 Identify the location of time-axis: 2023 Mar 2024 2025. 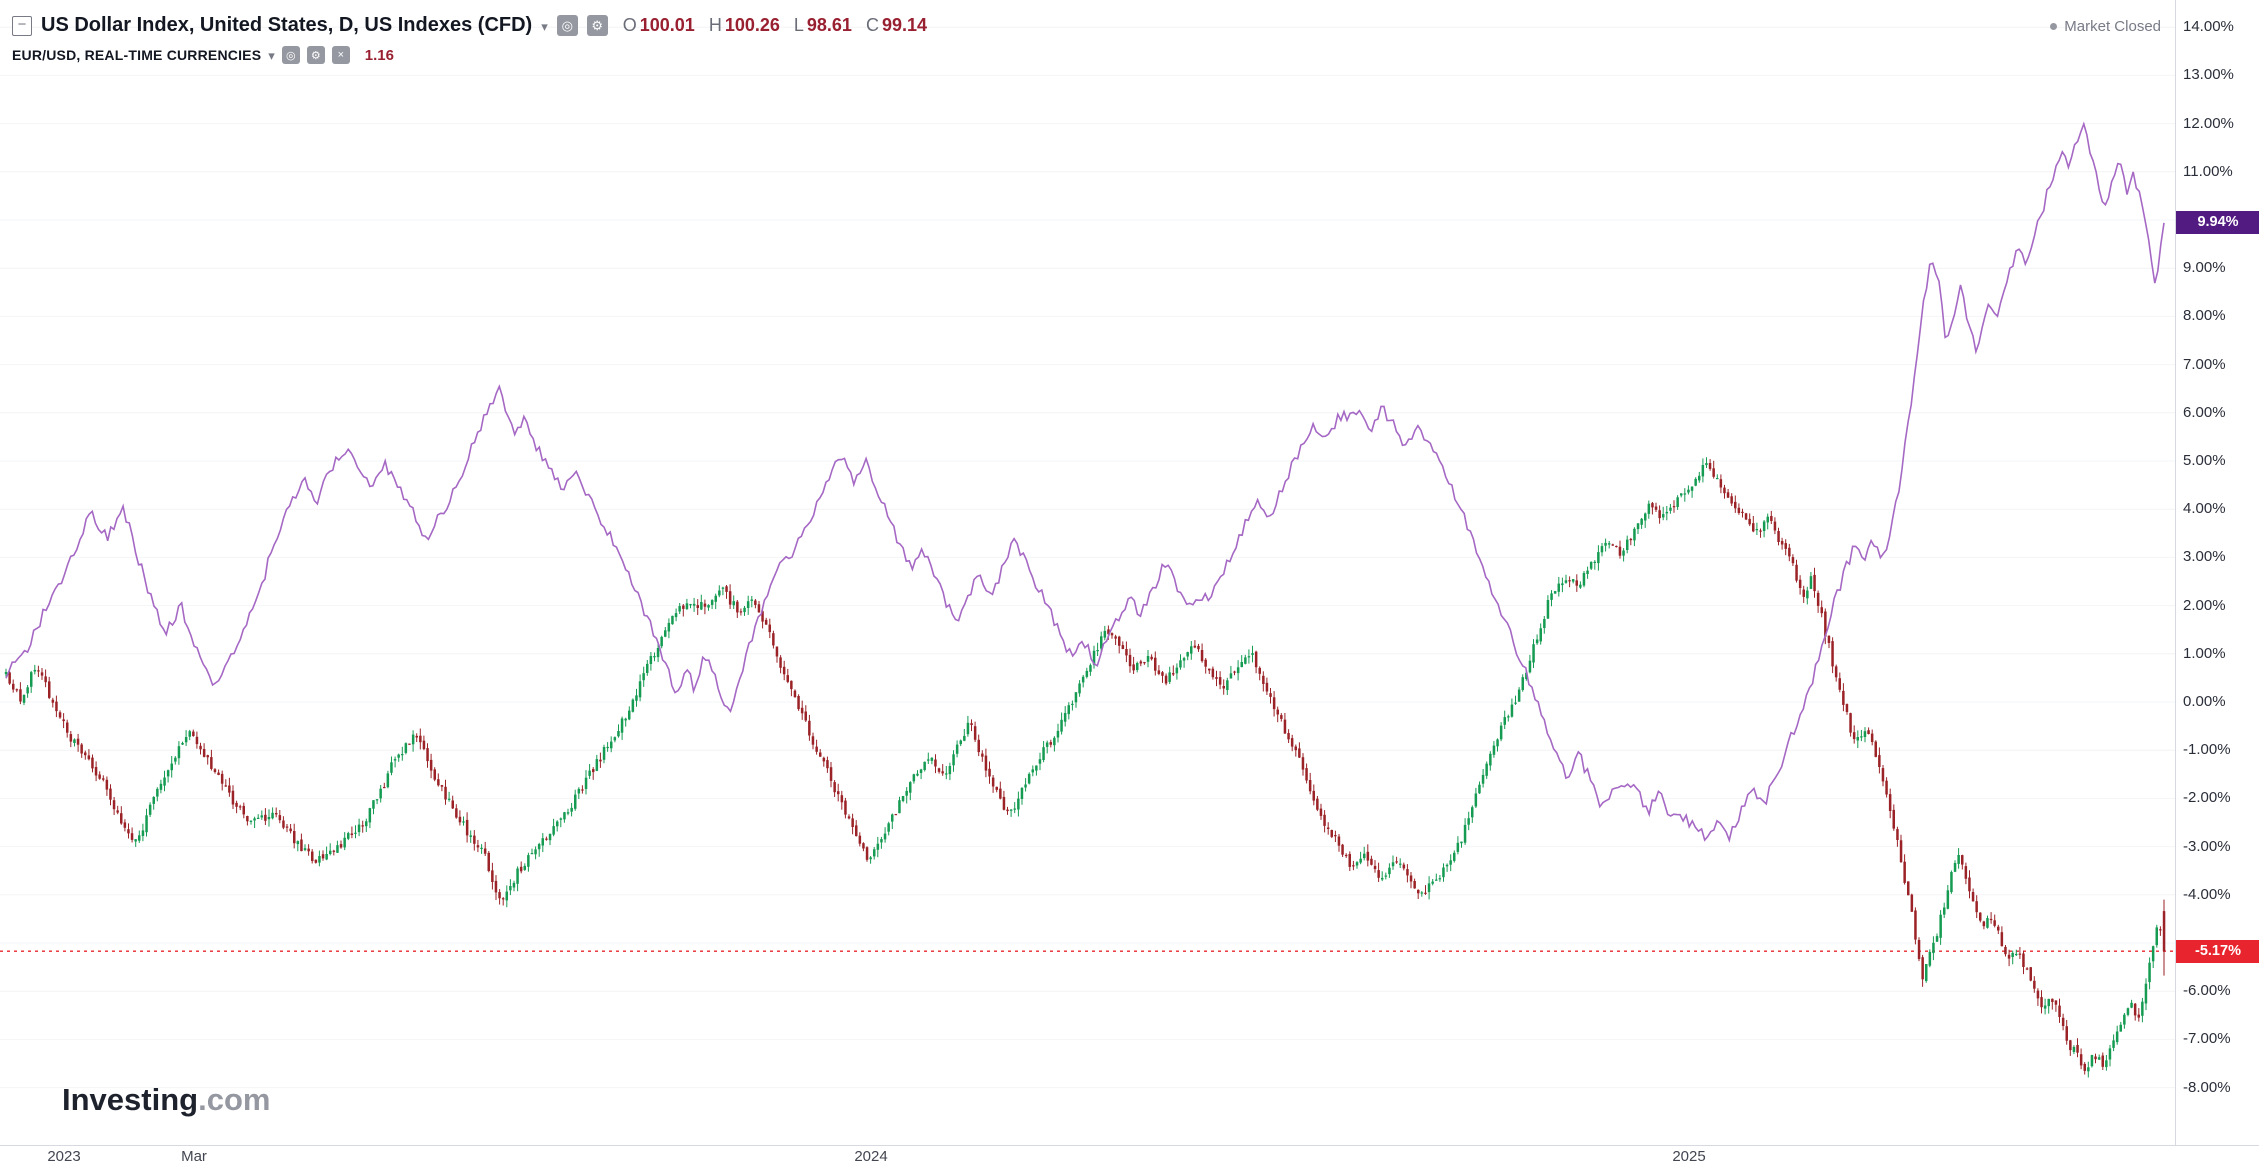
(1129, 1155).